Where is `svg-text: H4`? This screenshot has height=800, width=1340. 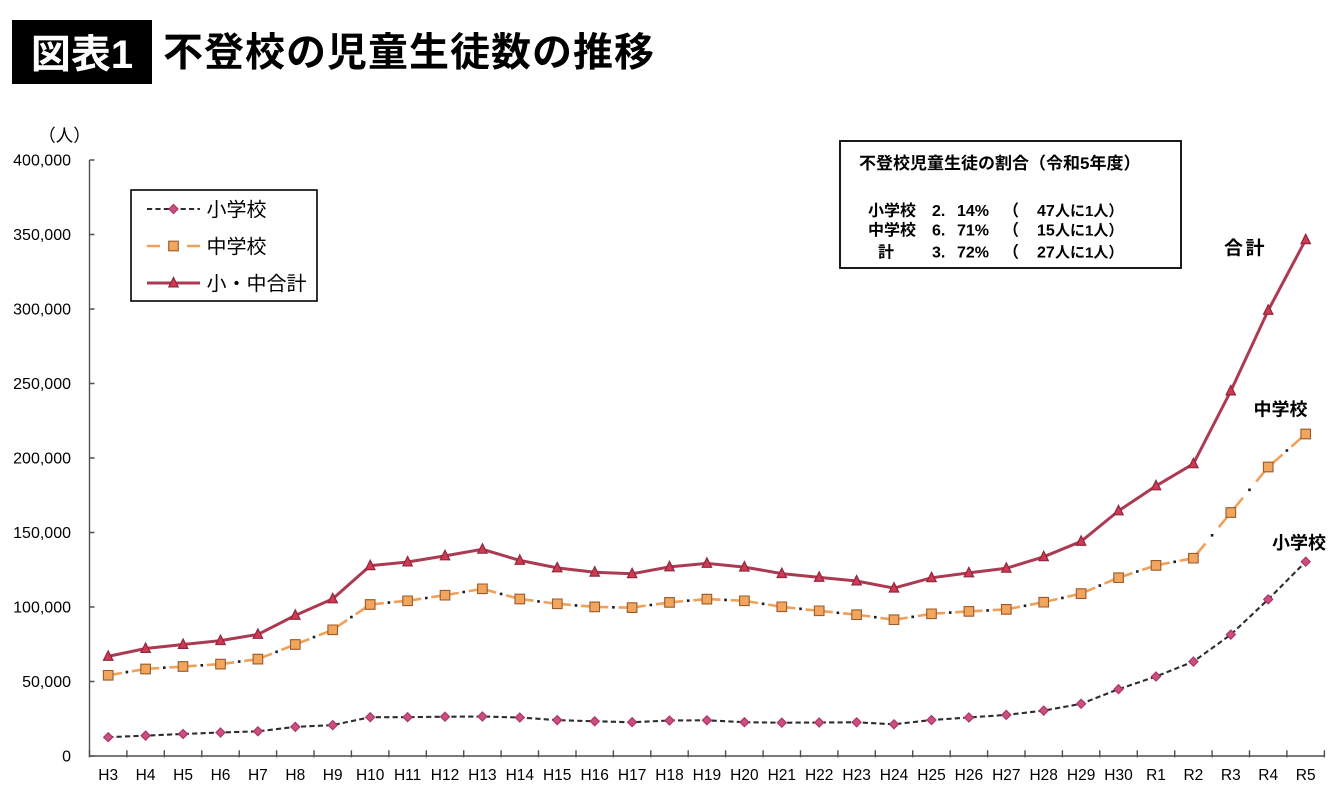
svg-text: H4 is located at coordinates (146, 775).